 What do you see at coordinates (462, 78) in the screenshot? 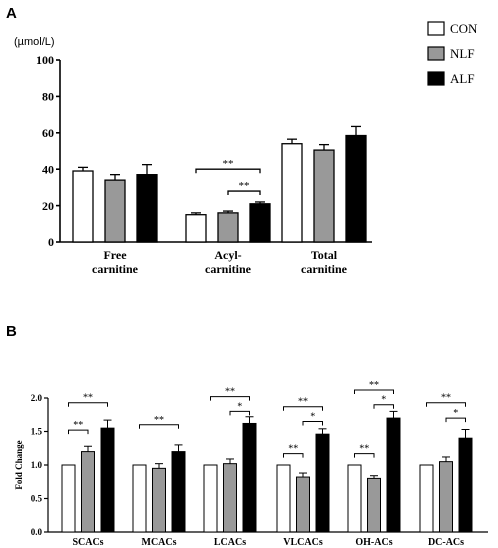
I see `legend-label-alf: ALF` at bounding box center [462, 78].